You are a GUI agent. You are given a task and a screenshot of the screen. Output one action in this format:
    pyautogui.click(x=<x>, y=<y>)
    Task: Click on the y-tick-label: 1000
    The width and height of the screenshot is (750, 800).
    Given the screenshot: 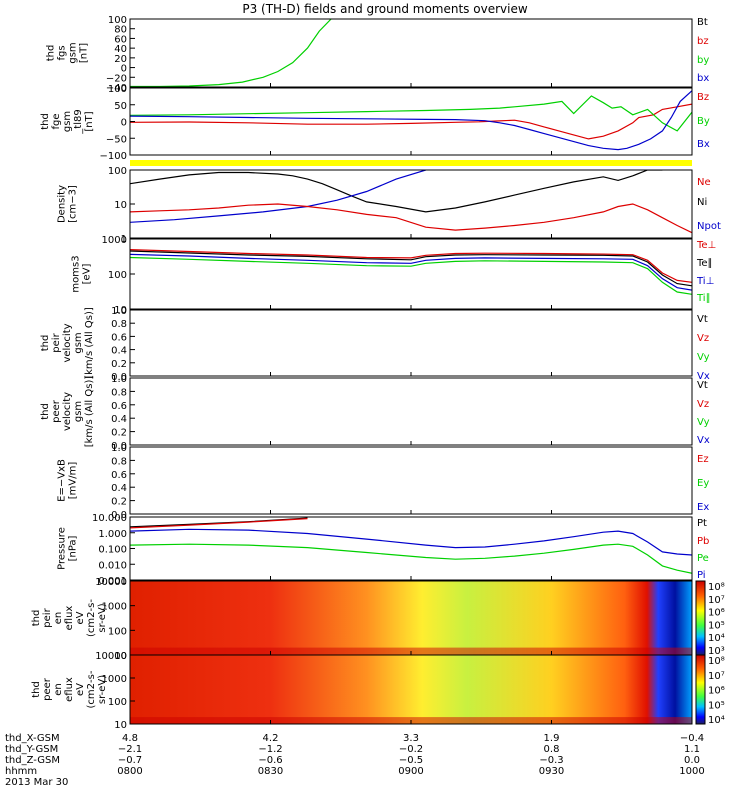 What is the action you would take?
    pyautogui.click(x=114, y=607)
    